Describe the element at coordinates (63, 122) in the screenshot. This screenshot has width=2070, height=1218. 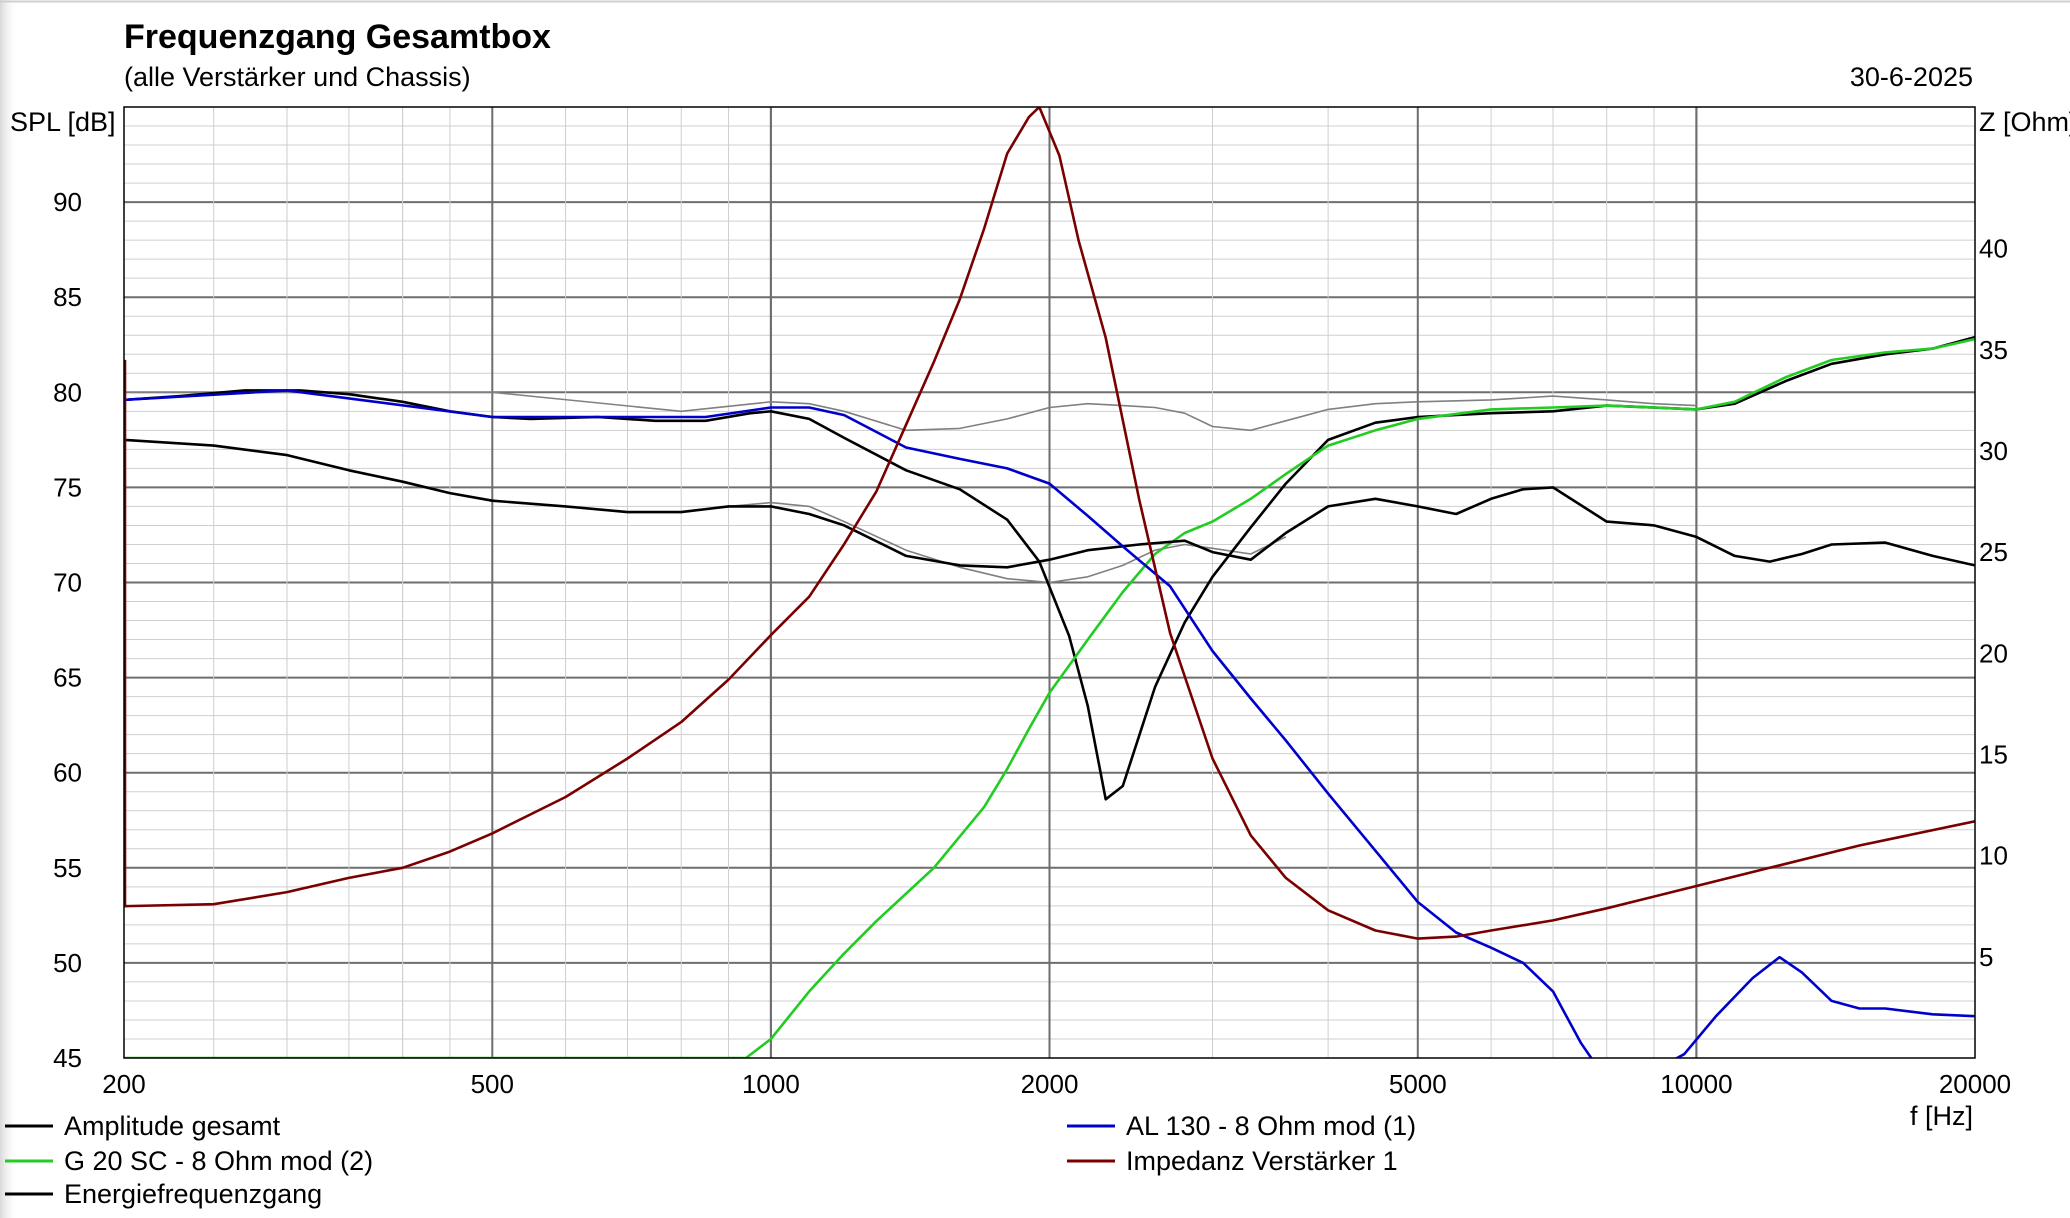
I see `y-axis-label: SPL [dB]` at that location.